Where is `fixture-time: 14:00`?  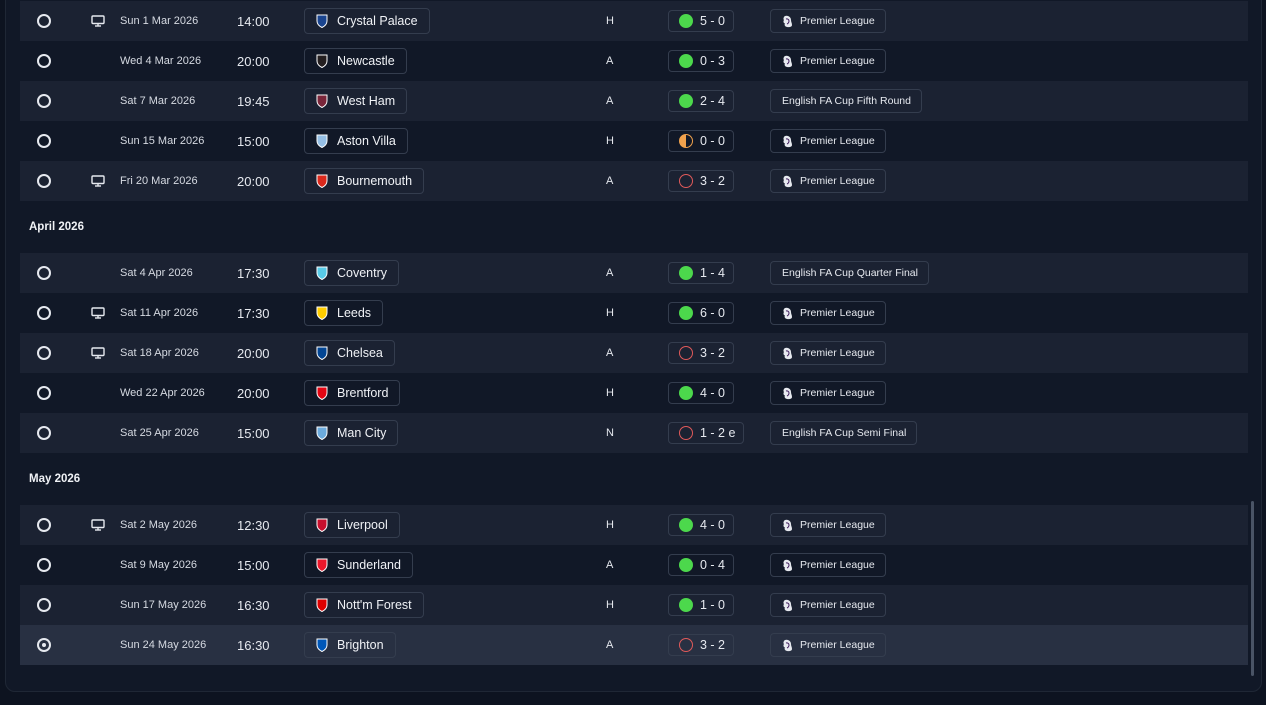 fixture-time: 14:00 is located at coordinates (253, 21).